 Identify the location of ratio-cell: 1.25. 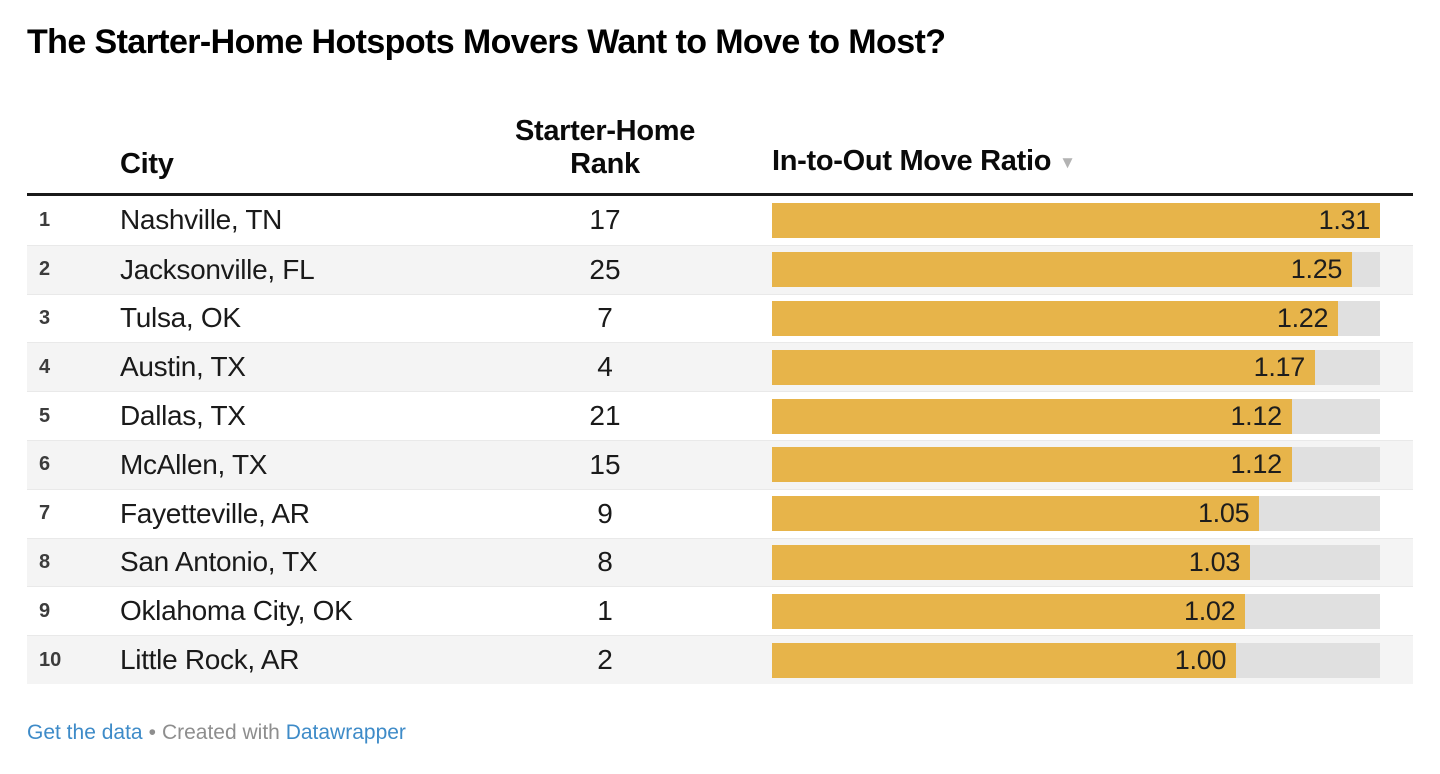
(1064, 270).